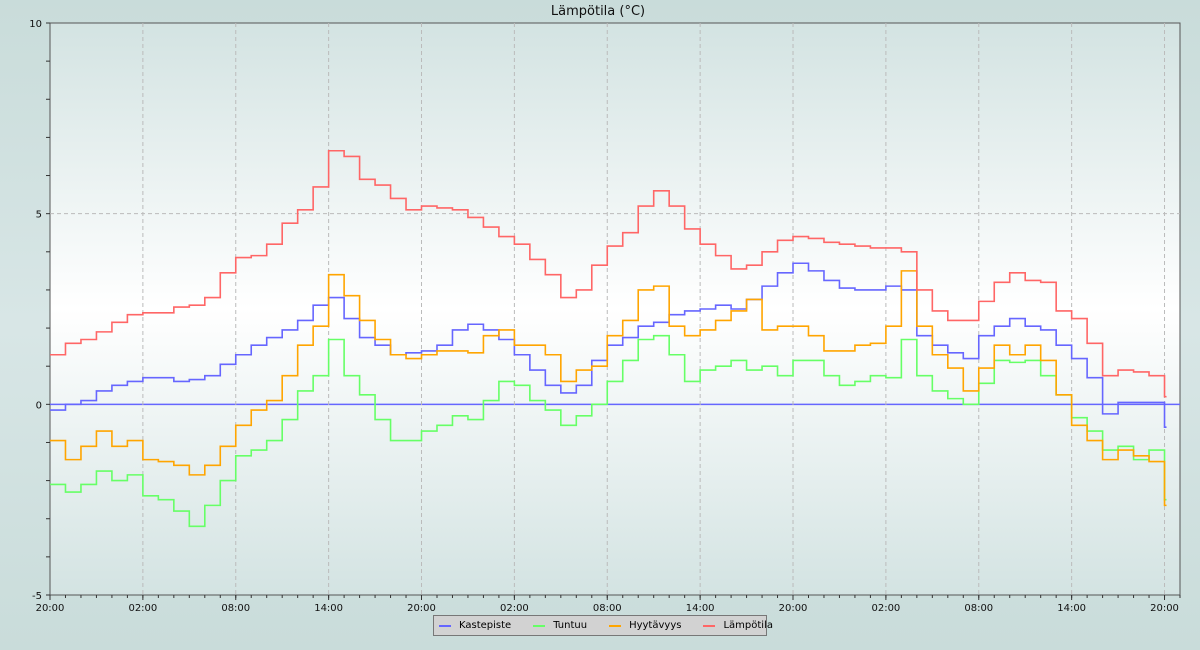  I want to click on y-tick-label: 5, so click(39, 215).